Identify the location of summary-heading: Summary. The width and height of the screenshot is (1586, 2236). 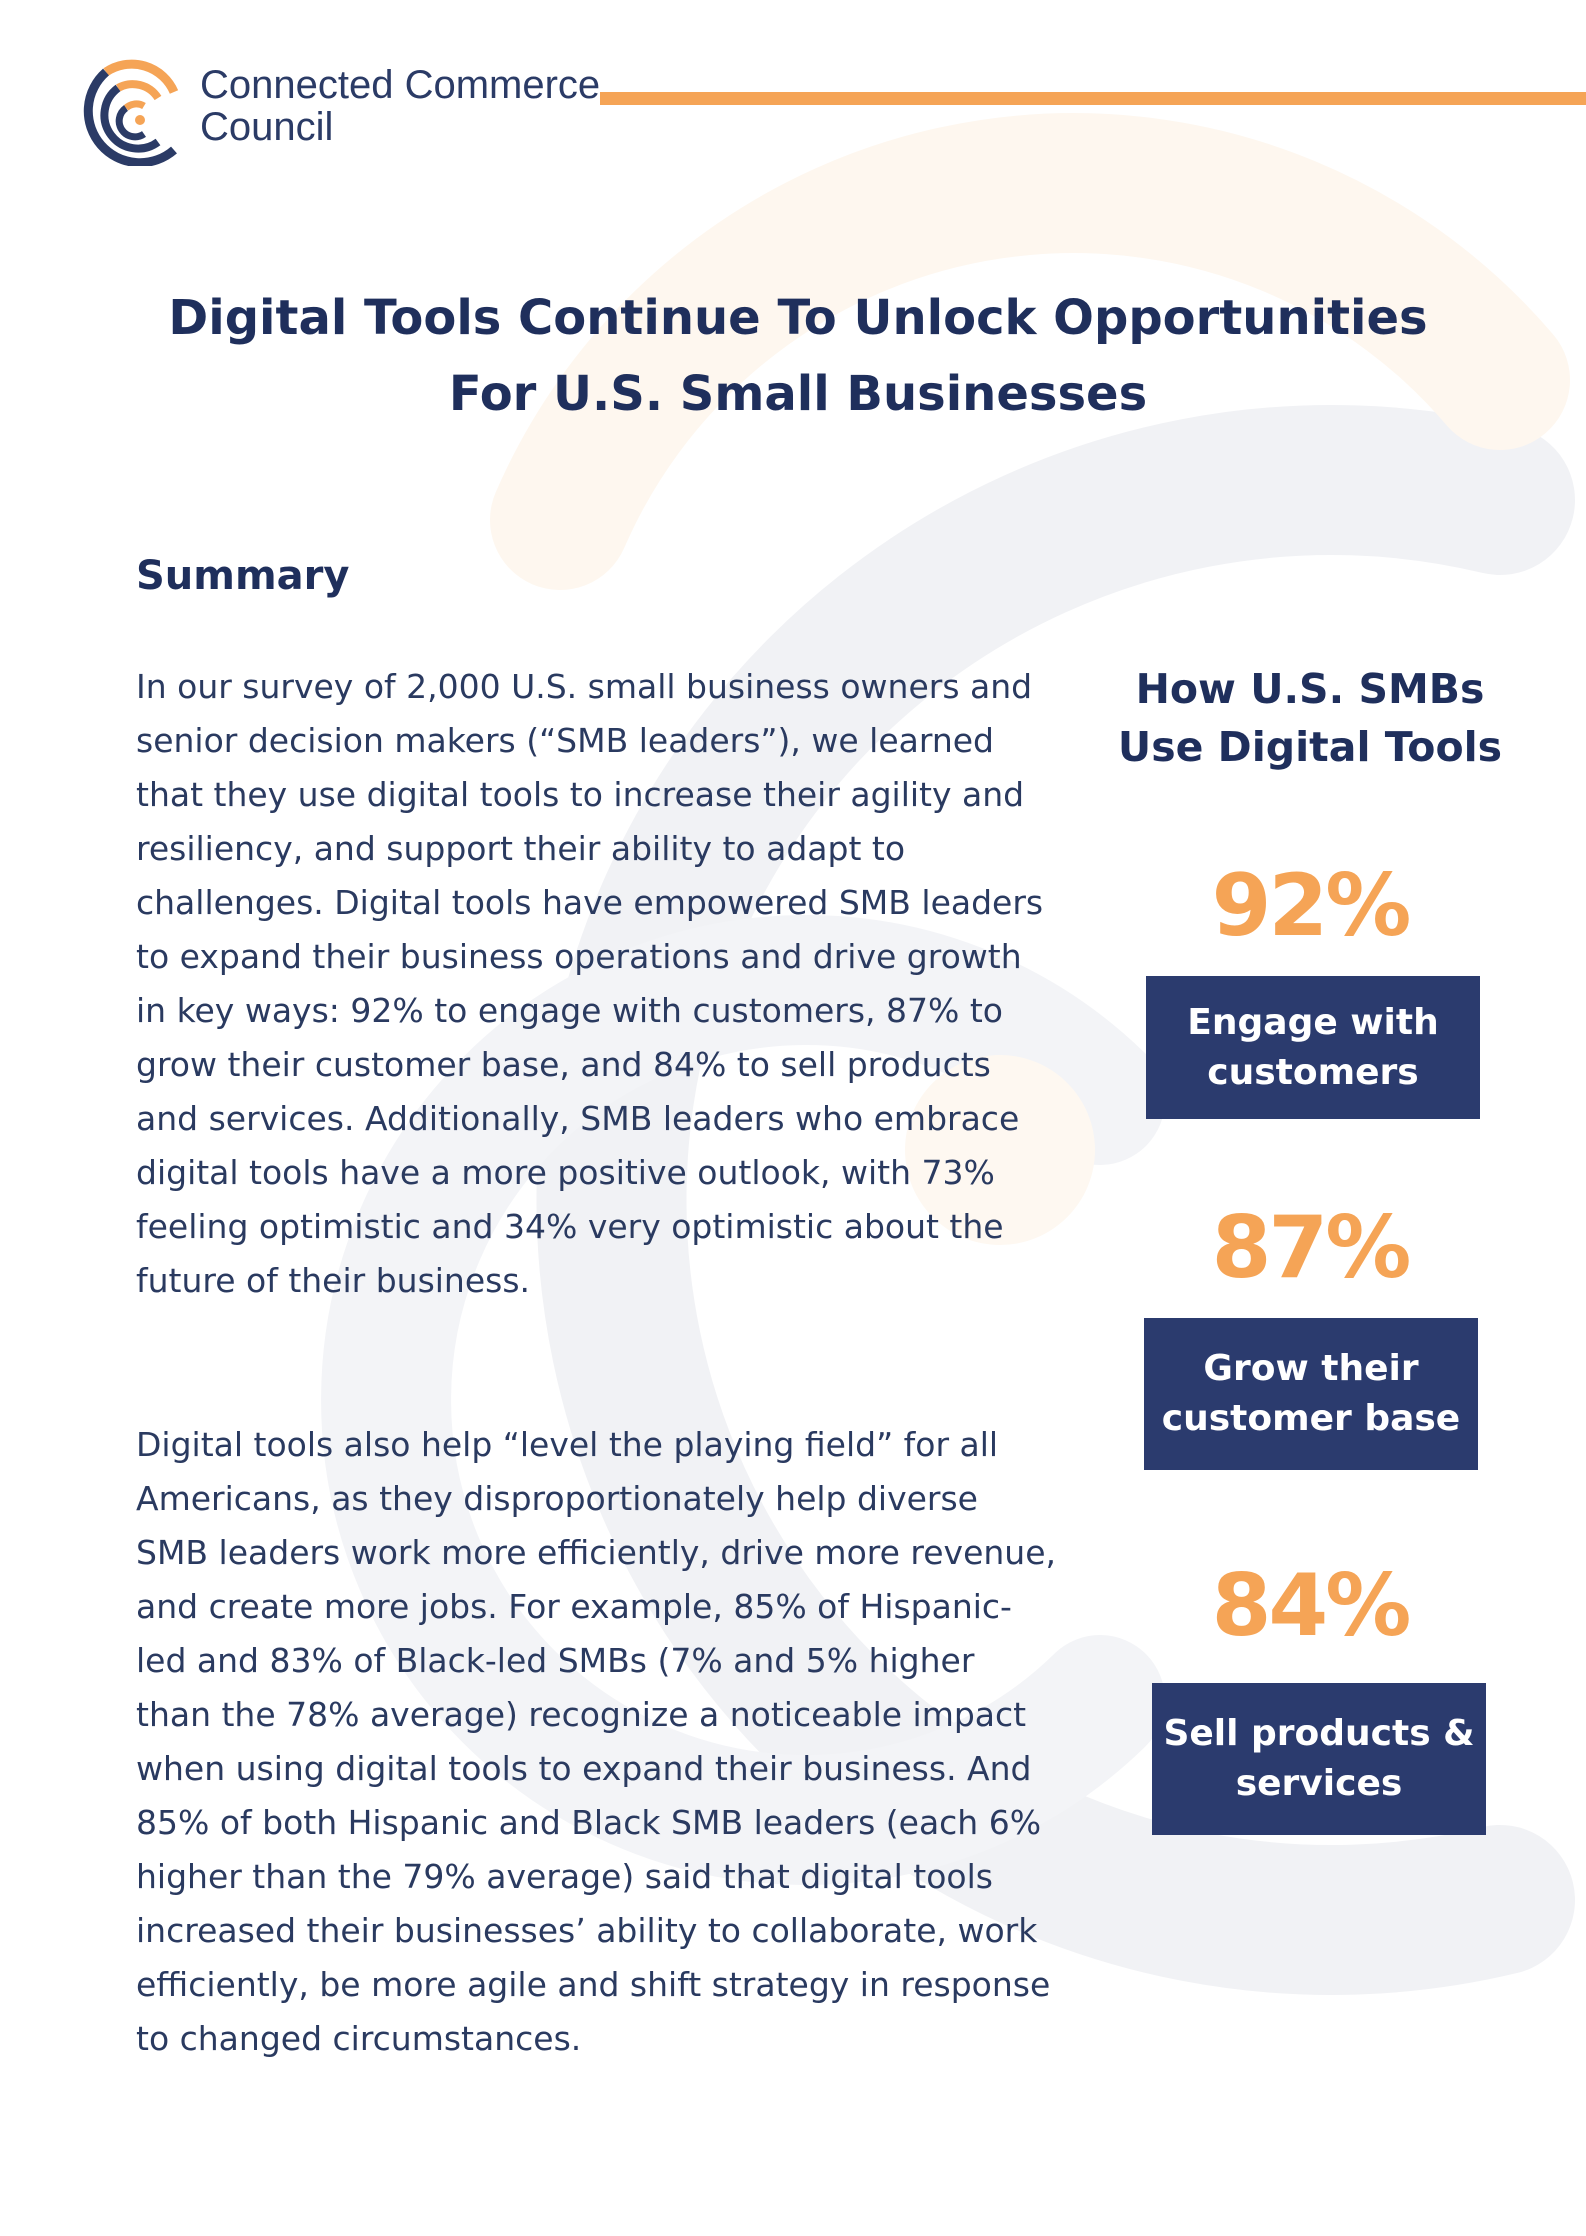
(243, 576).